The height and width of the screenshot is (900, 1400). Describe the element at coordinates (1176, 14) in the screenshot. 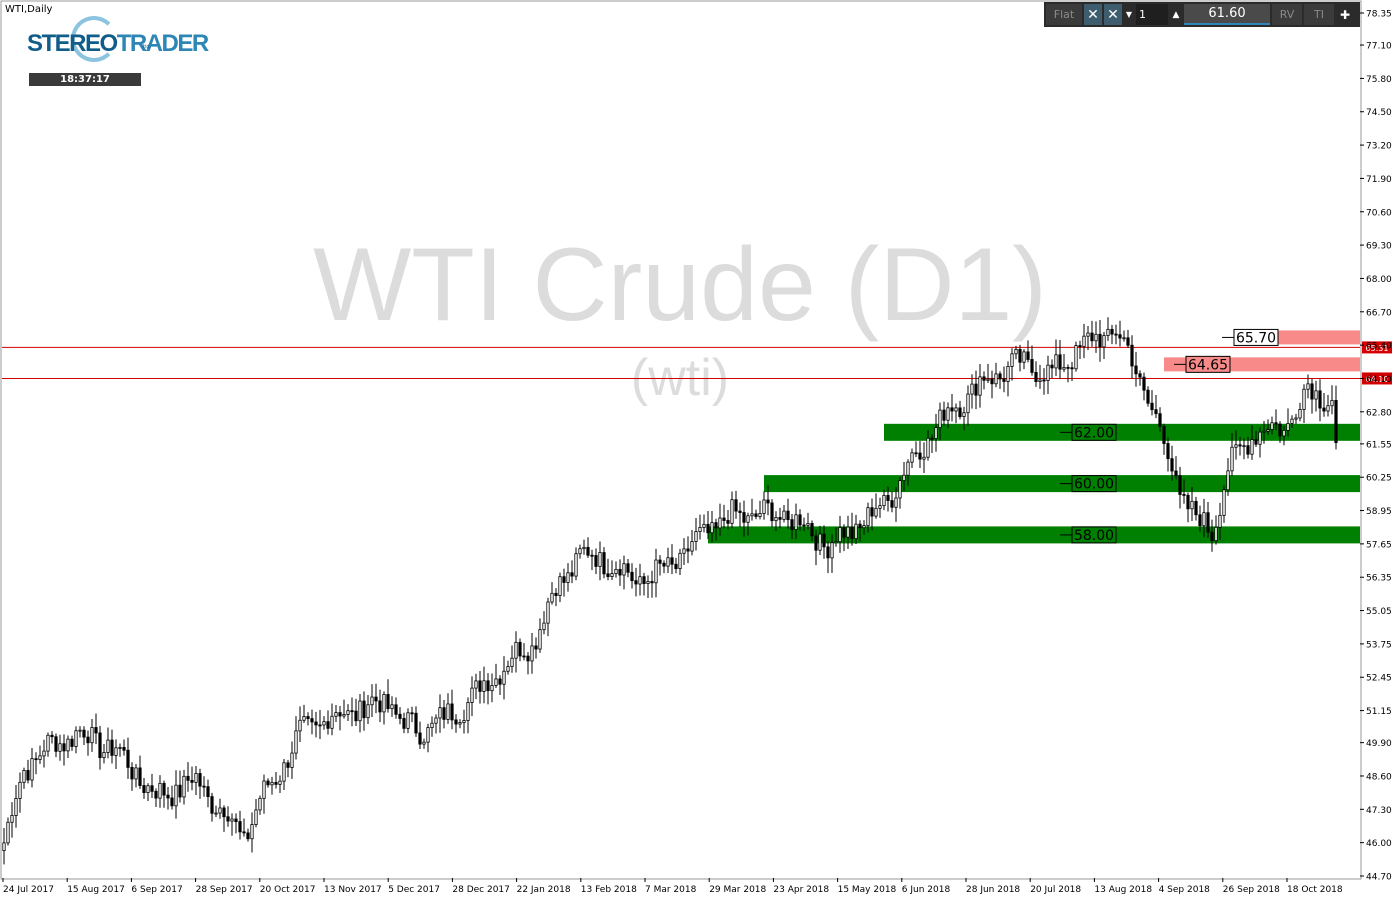

I see `lots-increment-button: ▲` at that location.